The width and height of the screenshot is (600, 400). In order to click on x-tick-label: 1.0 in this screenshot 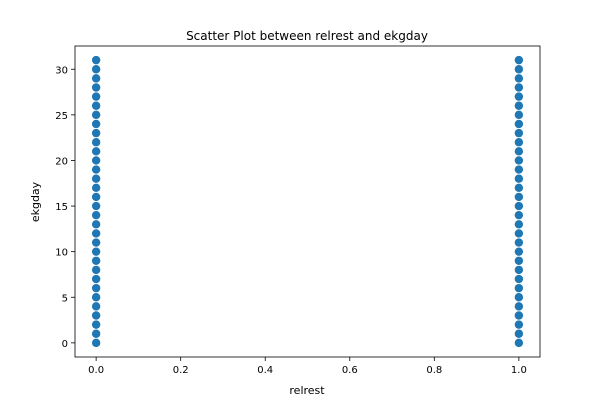, I will do `click(519, 370)`.